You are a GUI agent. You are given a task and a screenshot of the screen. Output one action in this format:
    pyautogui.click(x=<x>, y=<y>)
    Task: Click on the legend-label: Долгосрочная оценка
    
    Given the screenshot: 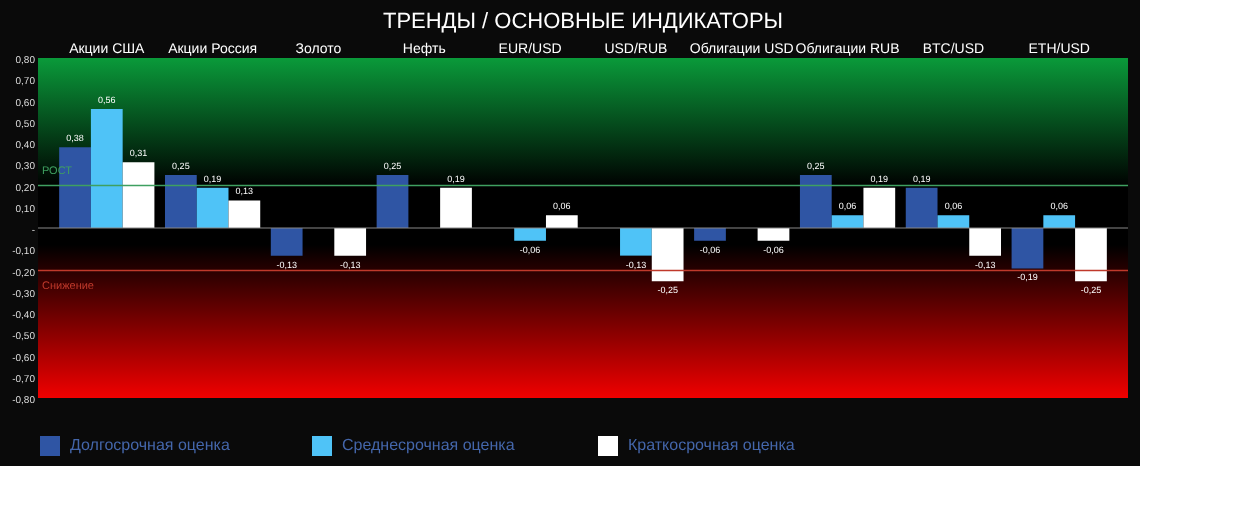 What is the action you would take?
    pyautogui.click(x=150, y=445)
    